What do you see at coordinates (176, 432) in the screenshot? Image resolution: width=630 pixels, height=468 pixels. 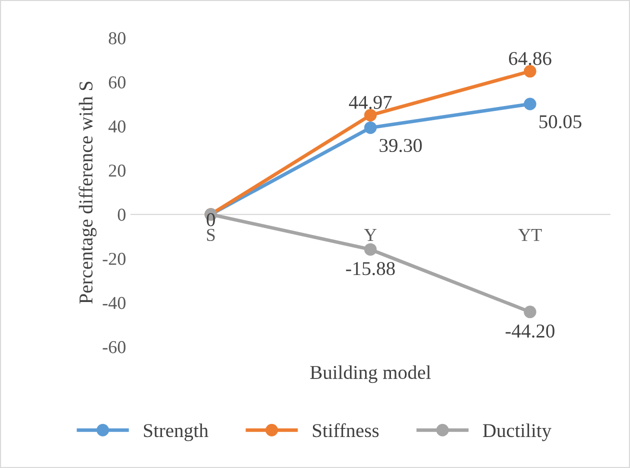 I see `legend-label: Strength` at bounding box center [176, 432].